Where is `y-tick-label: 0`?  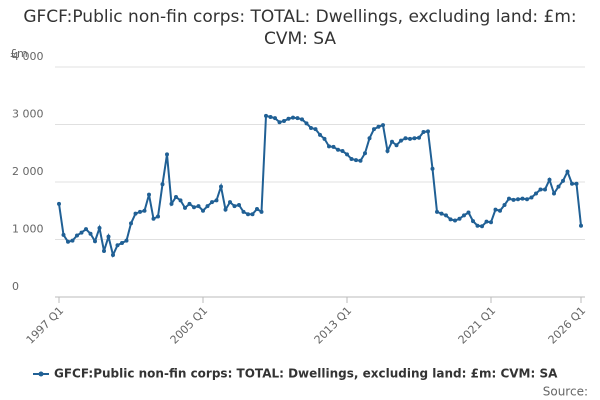
y-tick-label: 0 is located at coordinates (15, 286).